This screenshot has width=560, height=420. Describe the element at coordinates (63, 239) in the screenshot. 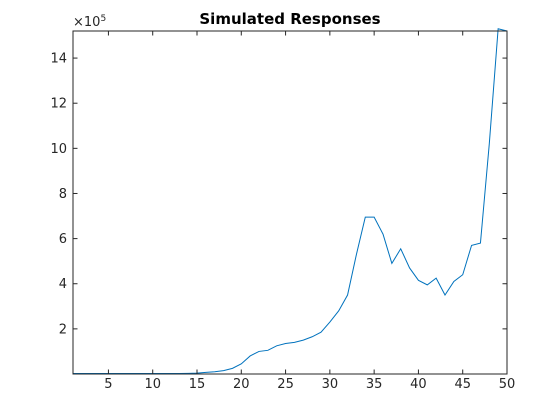

I see `y-tick-label: 6` at that location.